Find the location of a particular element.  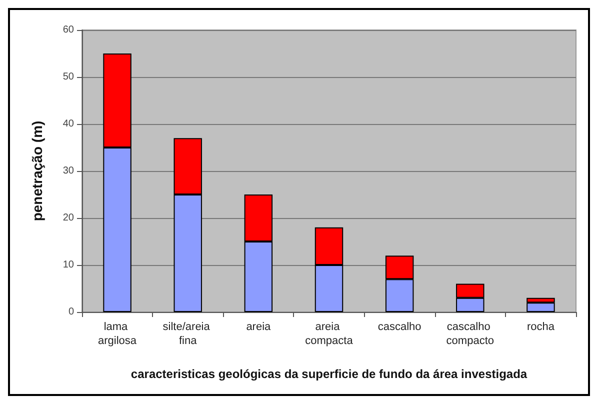

y-tick-label: 30 is located at coordinates (68, 171).